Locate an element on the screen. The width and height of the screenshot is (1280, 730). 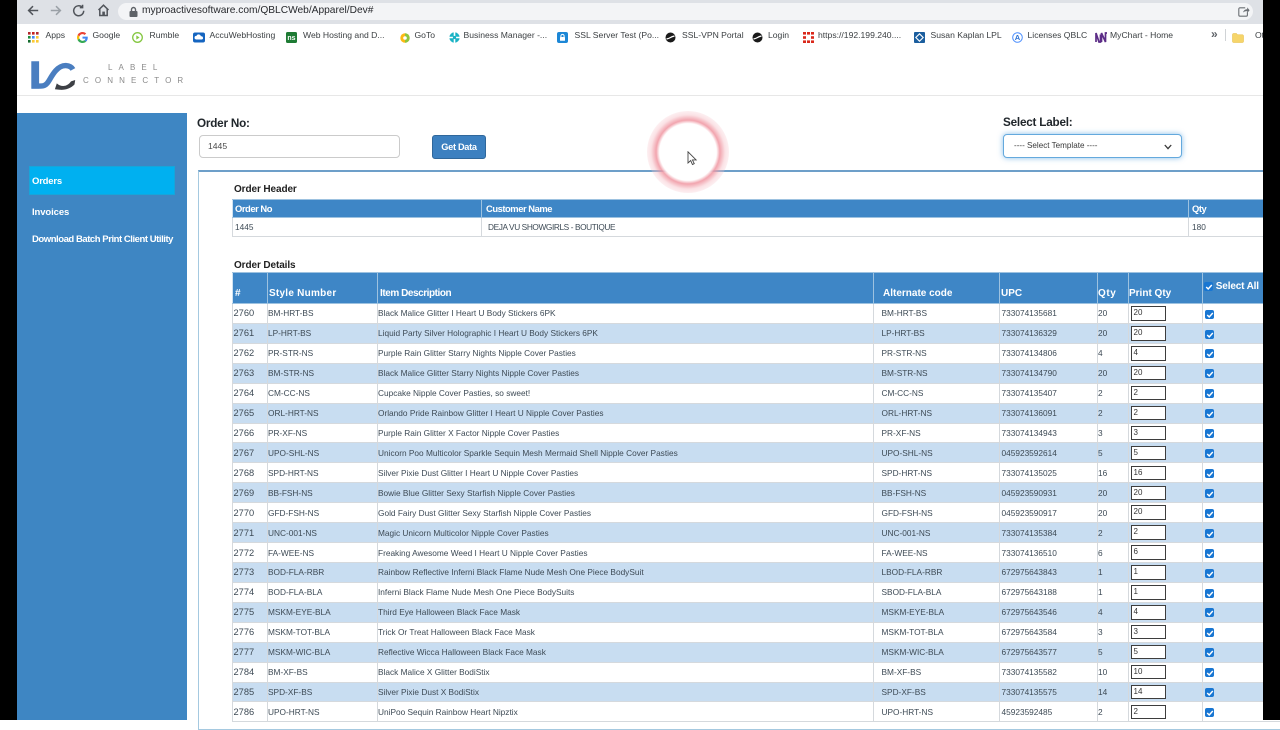
svg-text: A is located at coordinates (1017, 37).